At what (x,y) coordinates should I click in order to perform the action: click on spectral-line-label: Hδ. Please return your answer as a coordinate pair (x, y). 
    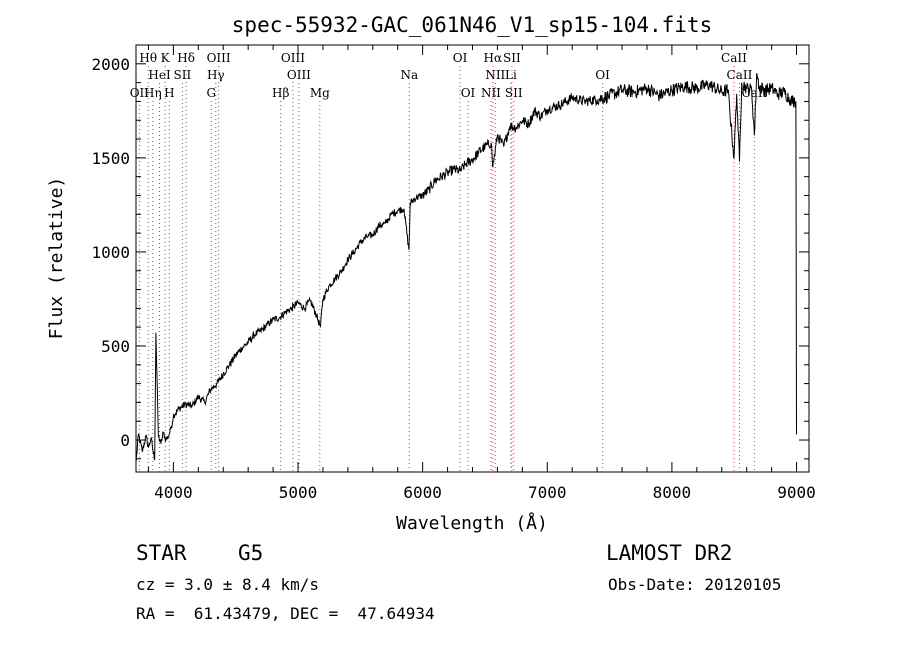
    Looking at the image, I should click on (186, 58).